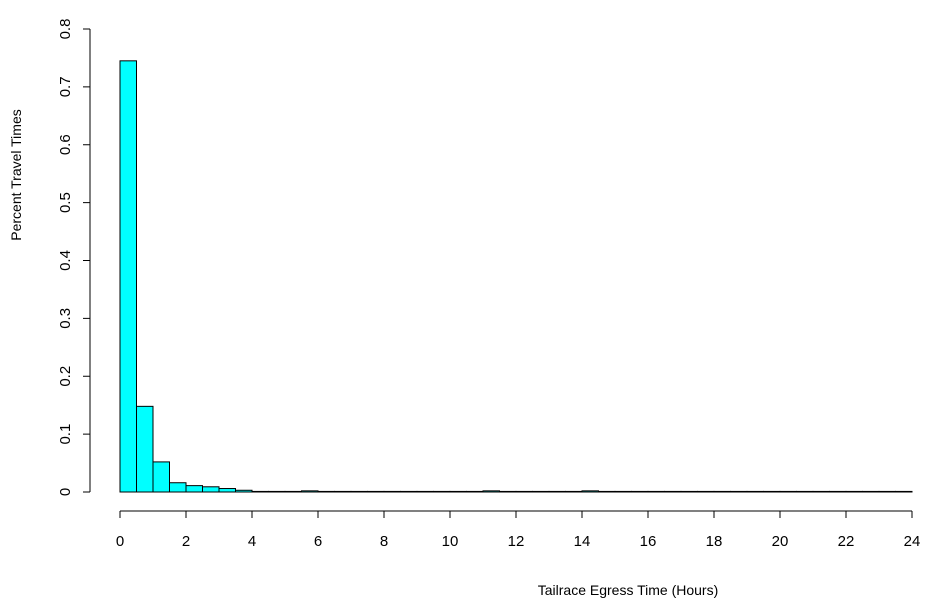 The width and height of the screenshot is (936, 601). What do you see at coordinates (318, 541) in the screenshot?
I see `x-tick-label: 6` at bounding box center [318, 541].